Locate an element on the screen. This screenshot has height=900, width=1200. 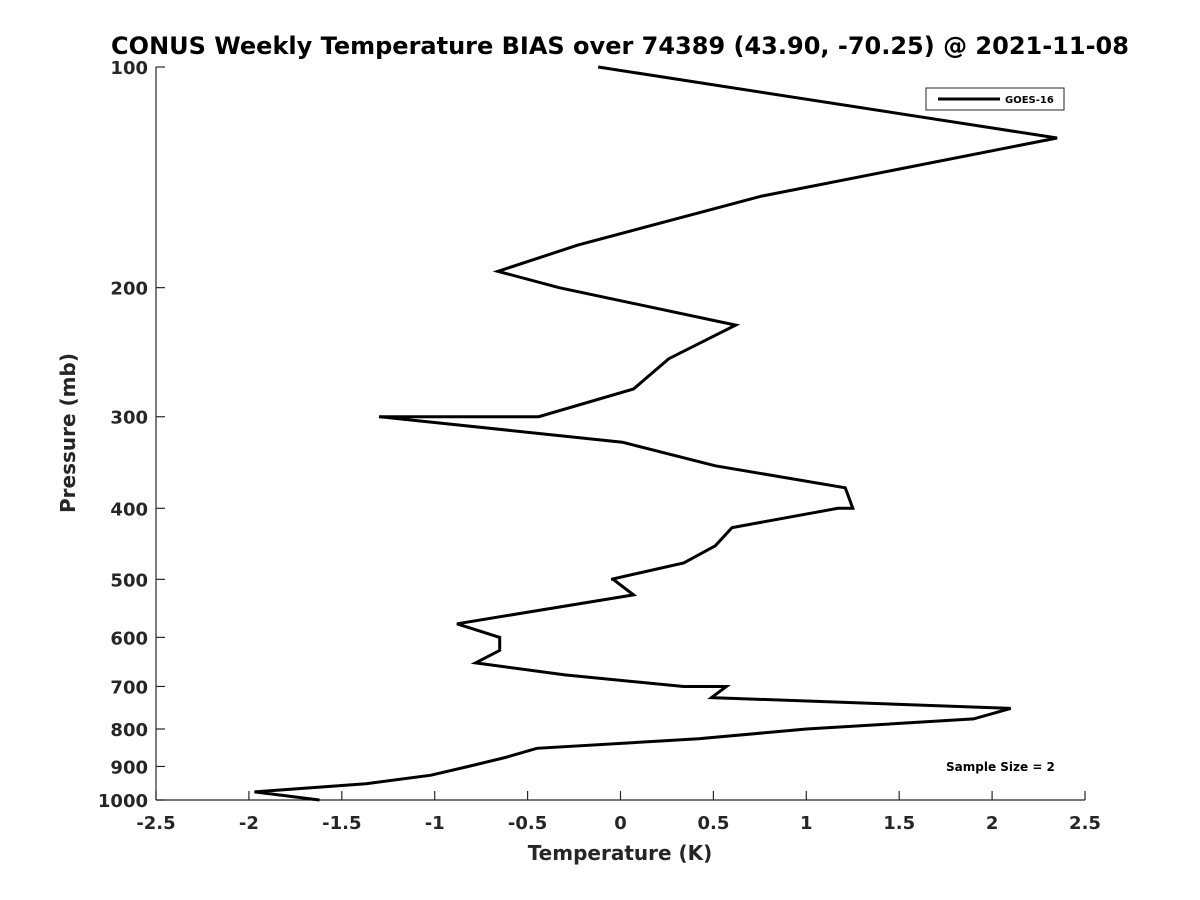
y-tick-label: 800 is located at coordinates (129, 730).